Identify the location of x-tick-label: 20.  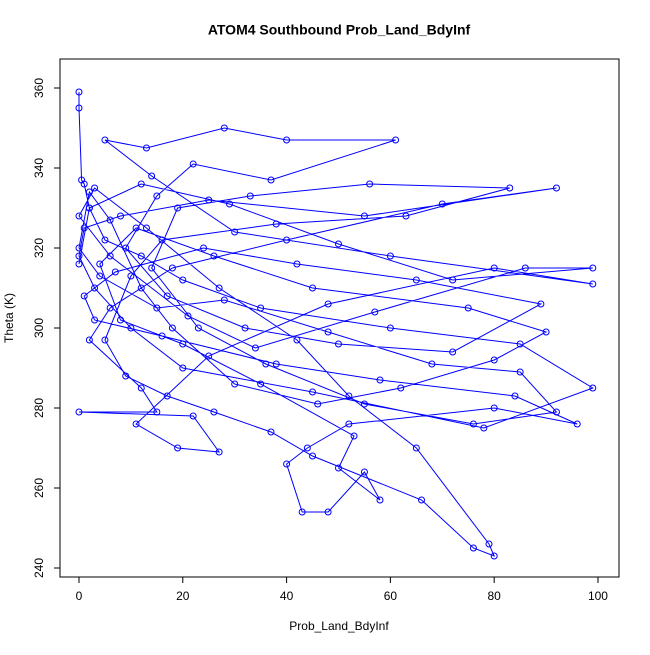
(183, 596).